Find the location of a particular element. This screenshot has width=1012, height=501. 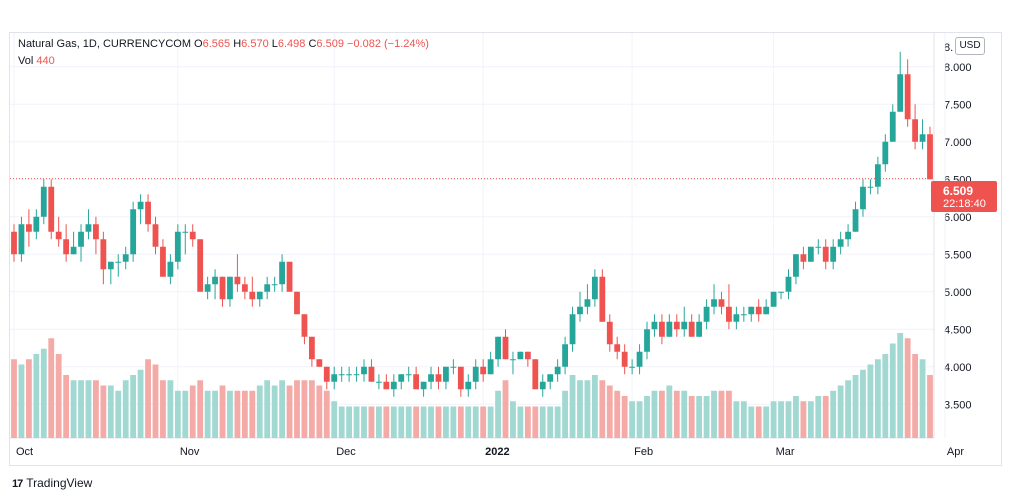

legend-vol: 440 is located at coordinates (45, 61).